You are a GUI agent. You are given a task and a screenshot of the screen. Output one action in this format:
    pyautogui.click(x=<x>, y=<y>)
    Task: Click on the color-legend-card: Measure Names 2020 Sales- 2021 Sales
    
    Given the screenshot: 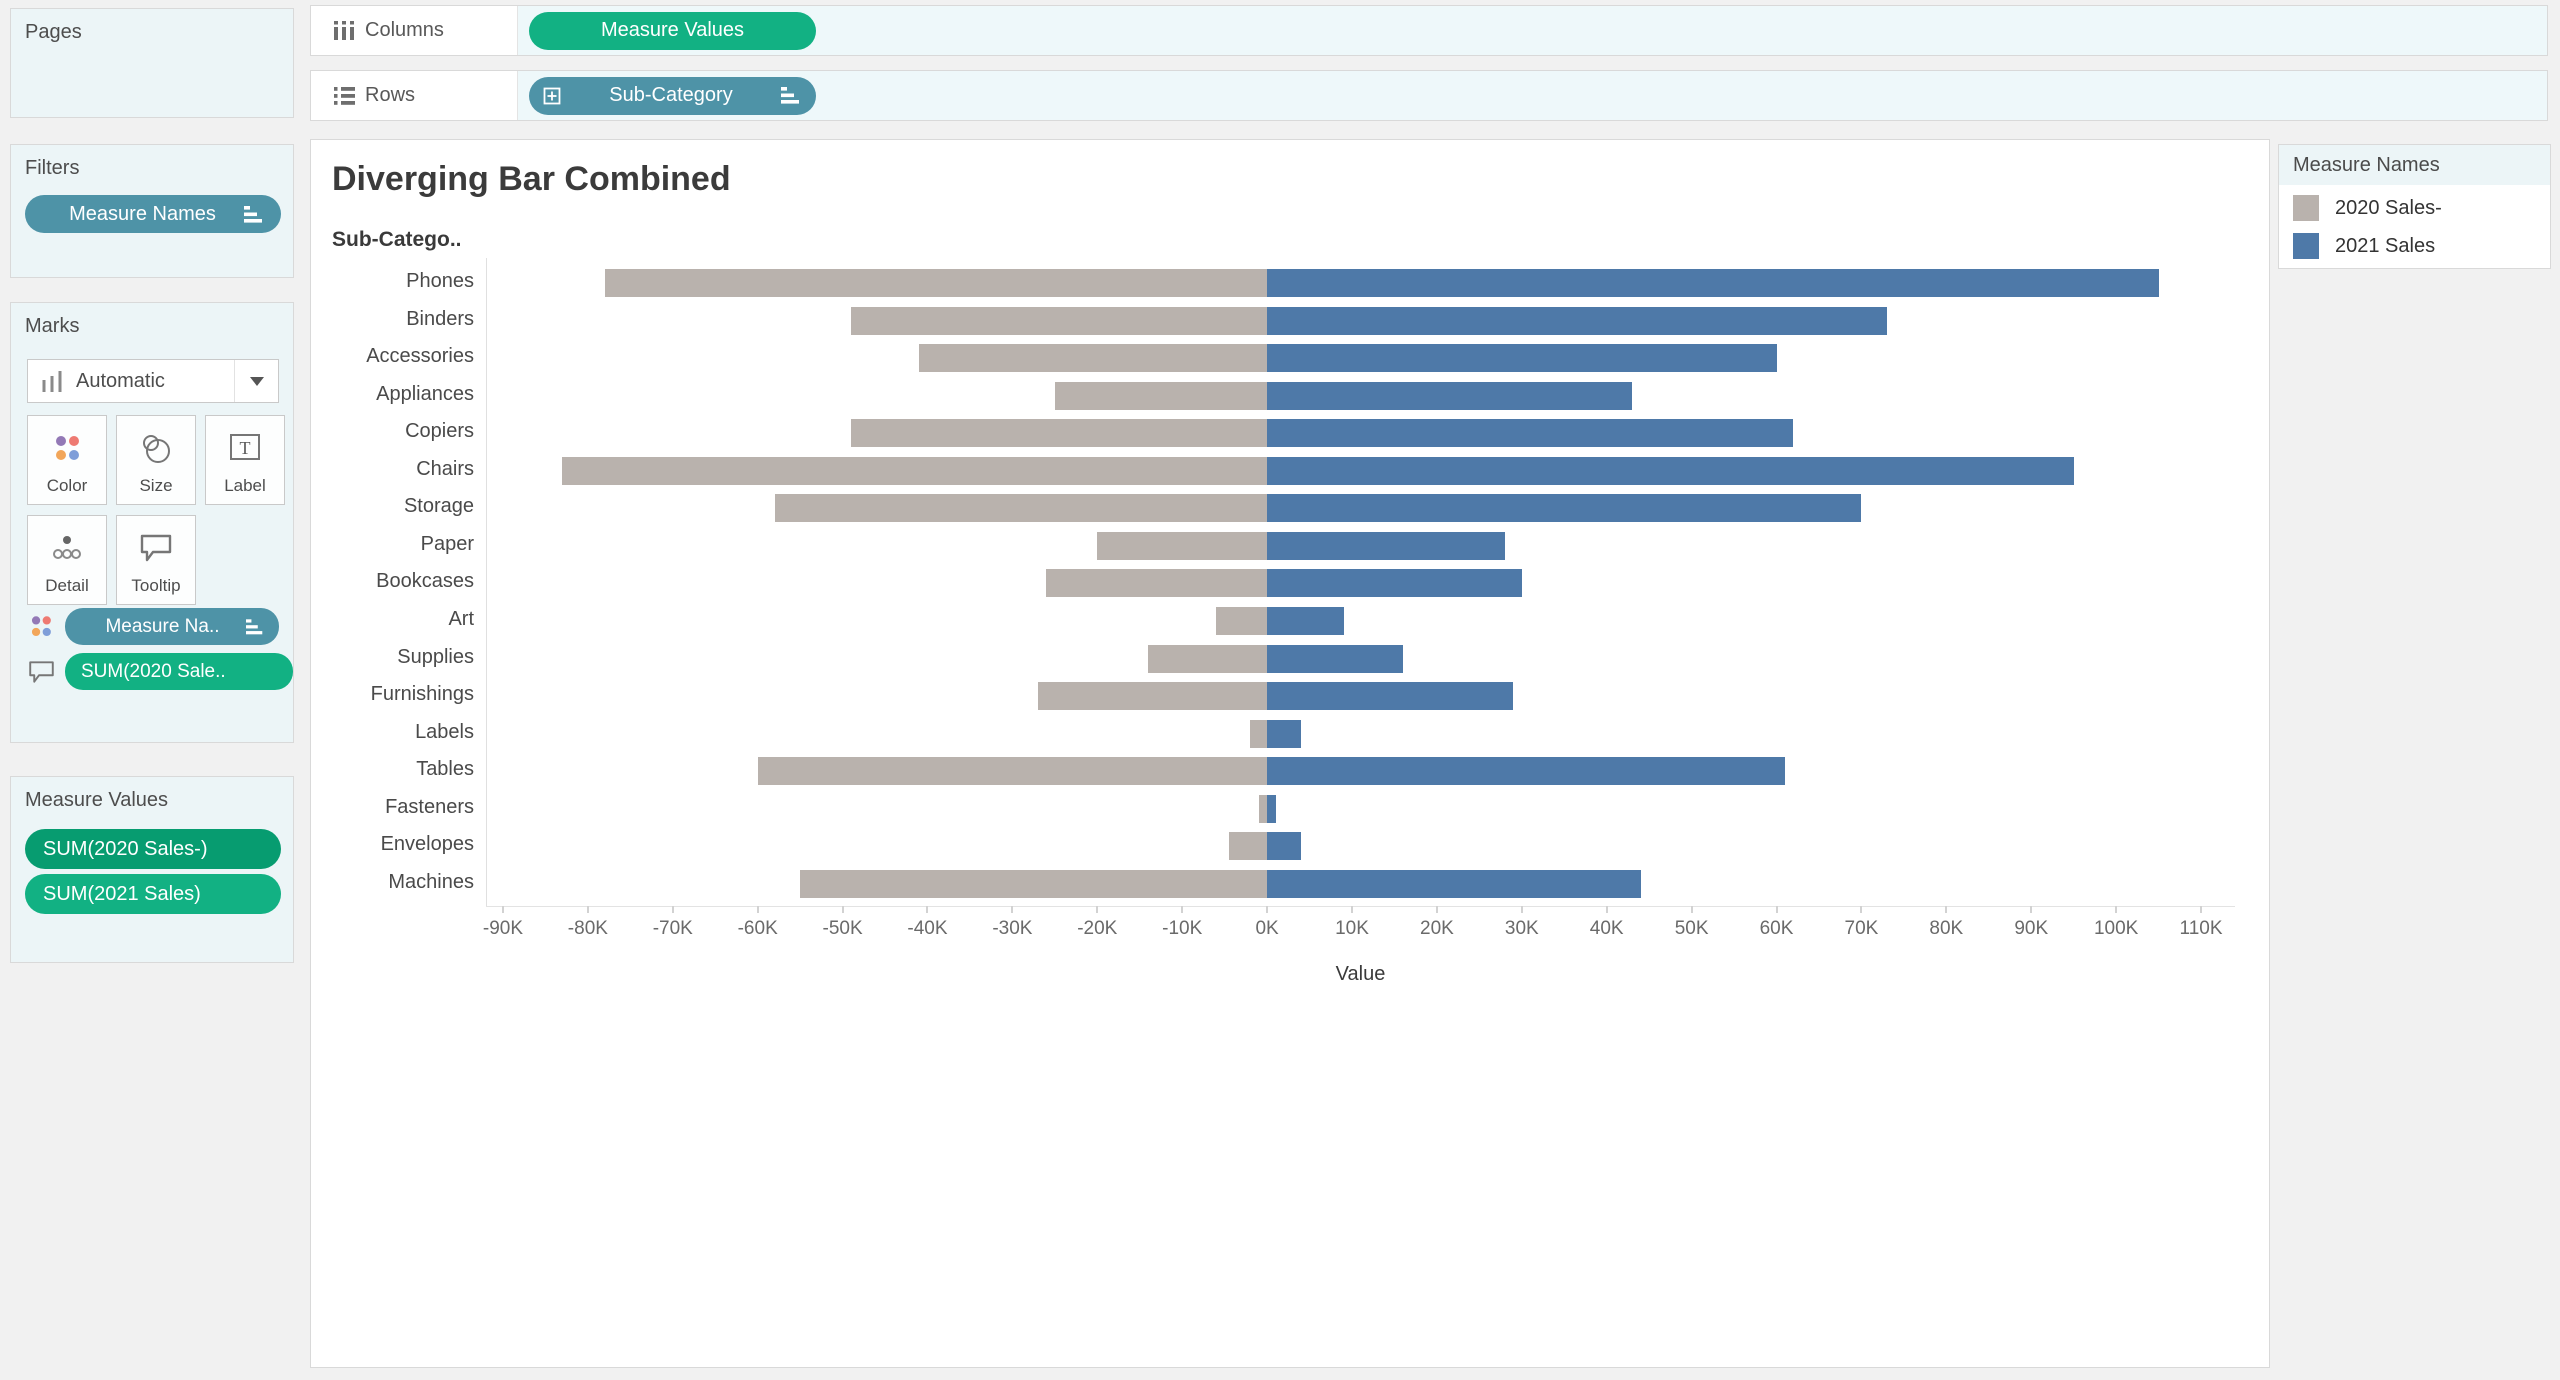 What is the action you would take?
    pyautogui.click(x=2414, y=206)
    